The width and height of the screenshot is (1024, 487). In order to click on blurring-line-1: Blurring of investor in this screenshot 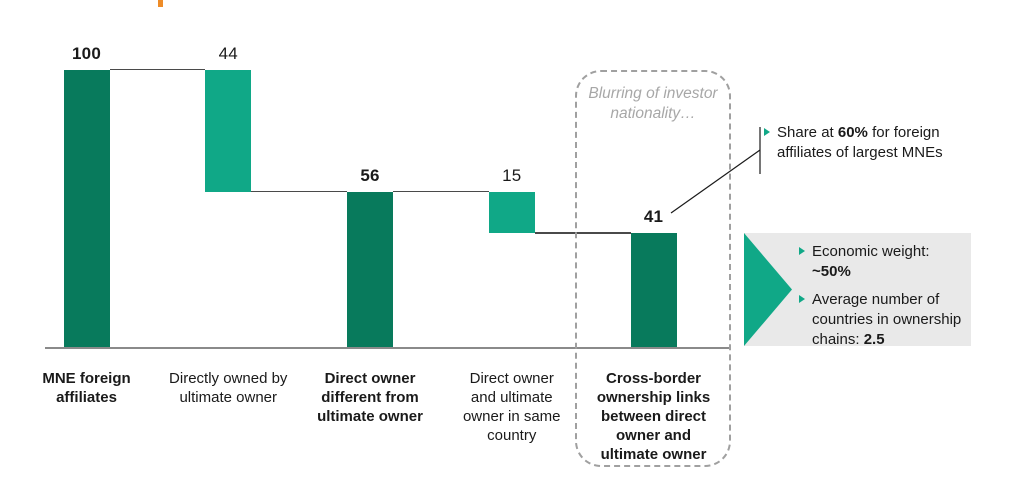, I will do `click(653, 93)`.